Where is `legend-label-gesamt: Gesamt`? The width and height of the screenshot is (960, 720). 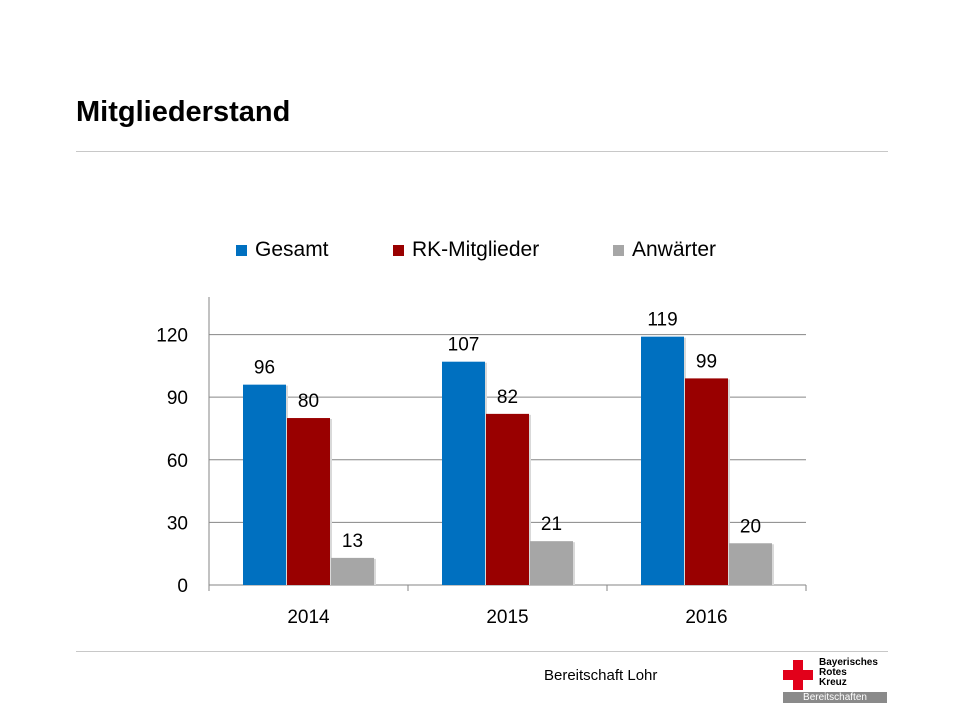 legend-label-gesamt: Gesamt is located at coordinates (292, 249).